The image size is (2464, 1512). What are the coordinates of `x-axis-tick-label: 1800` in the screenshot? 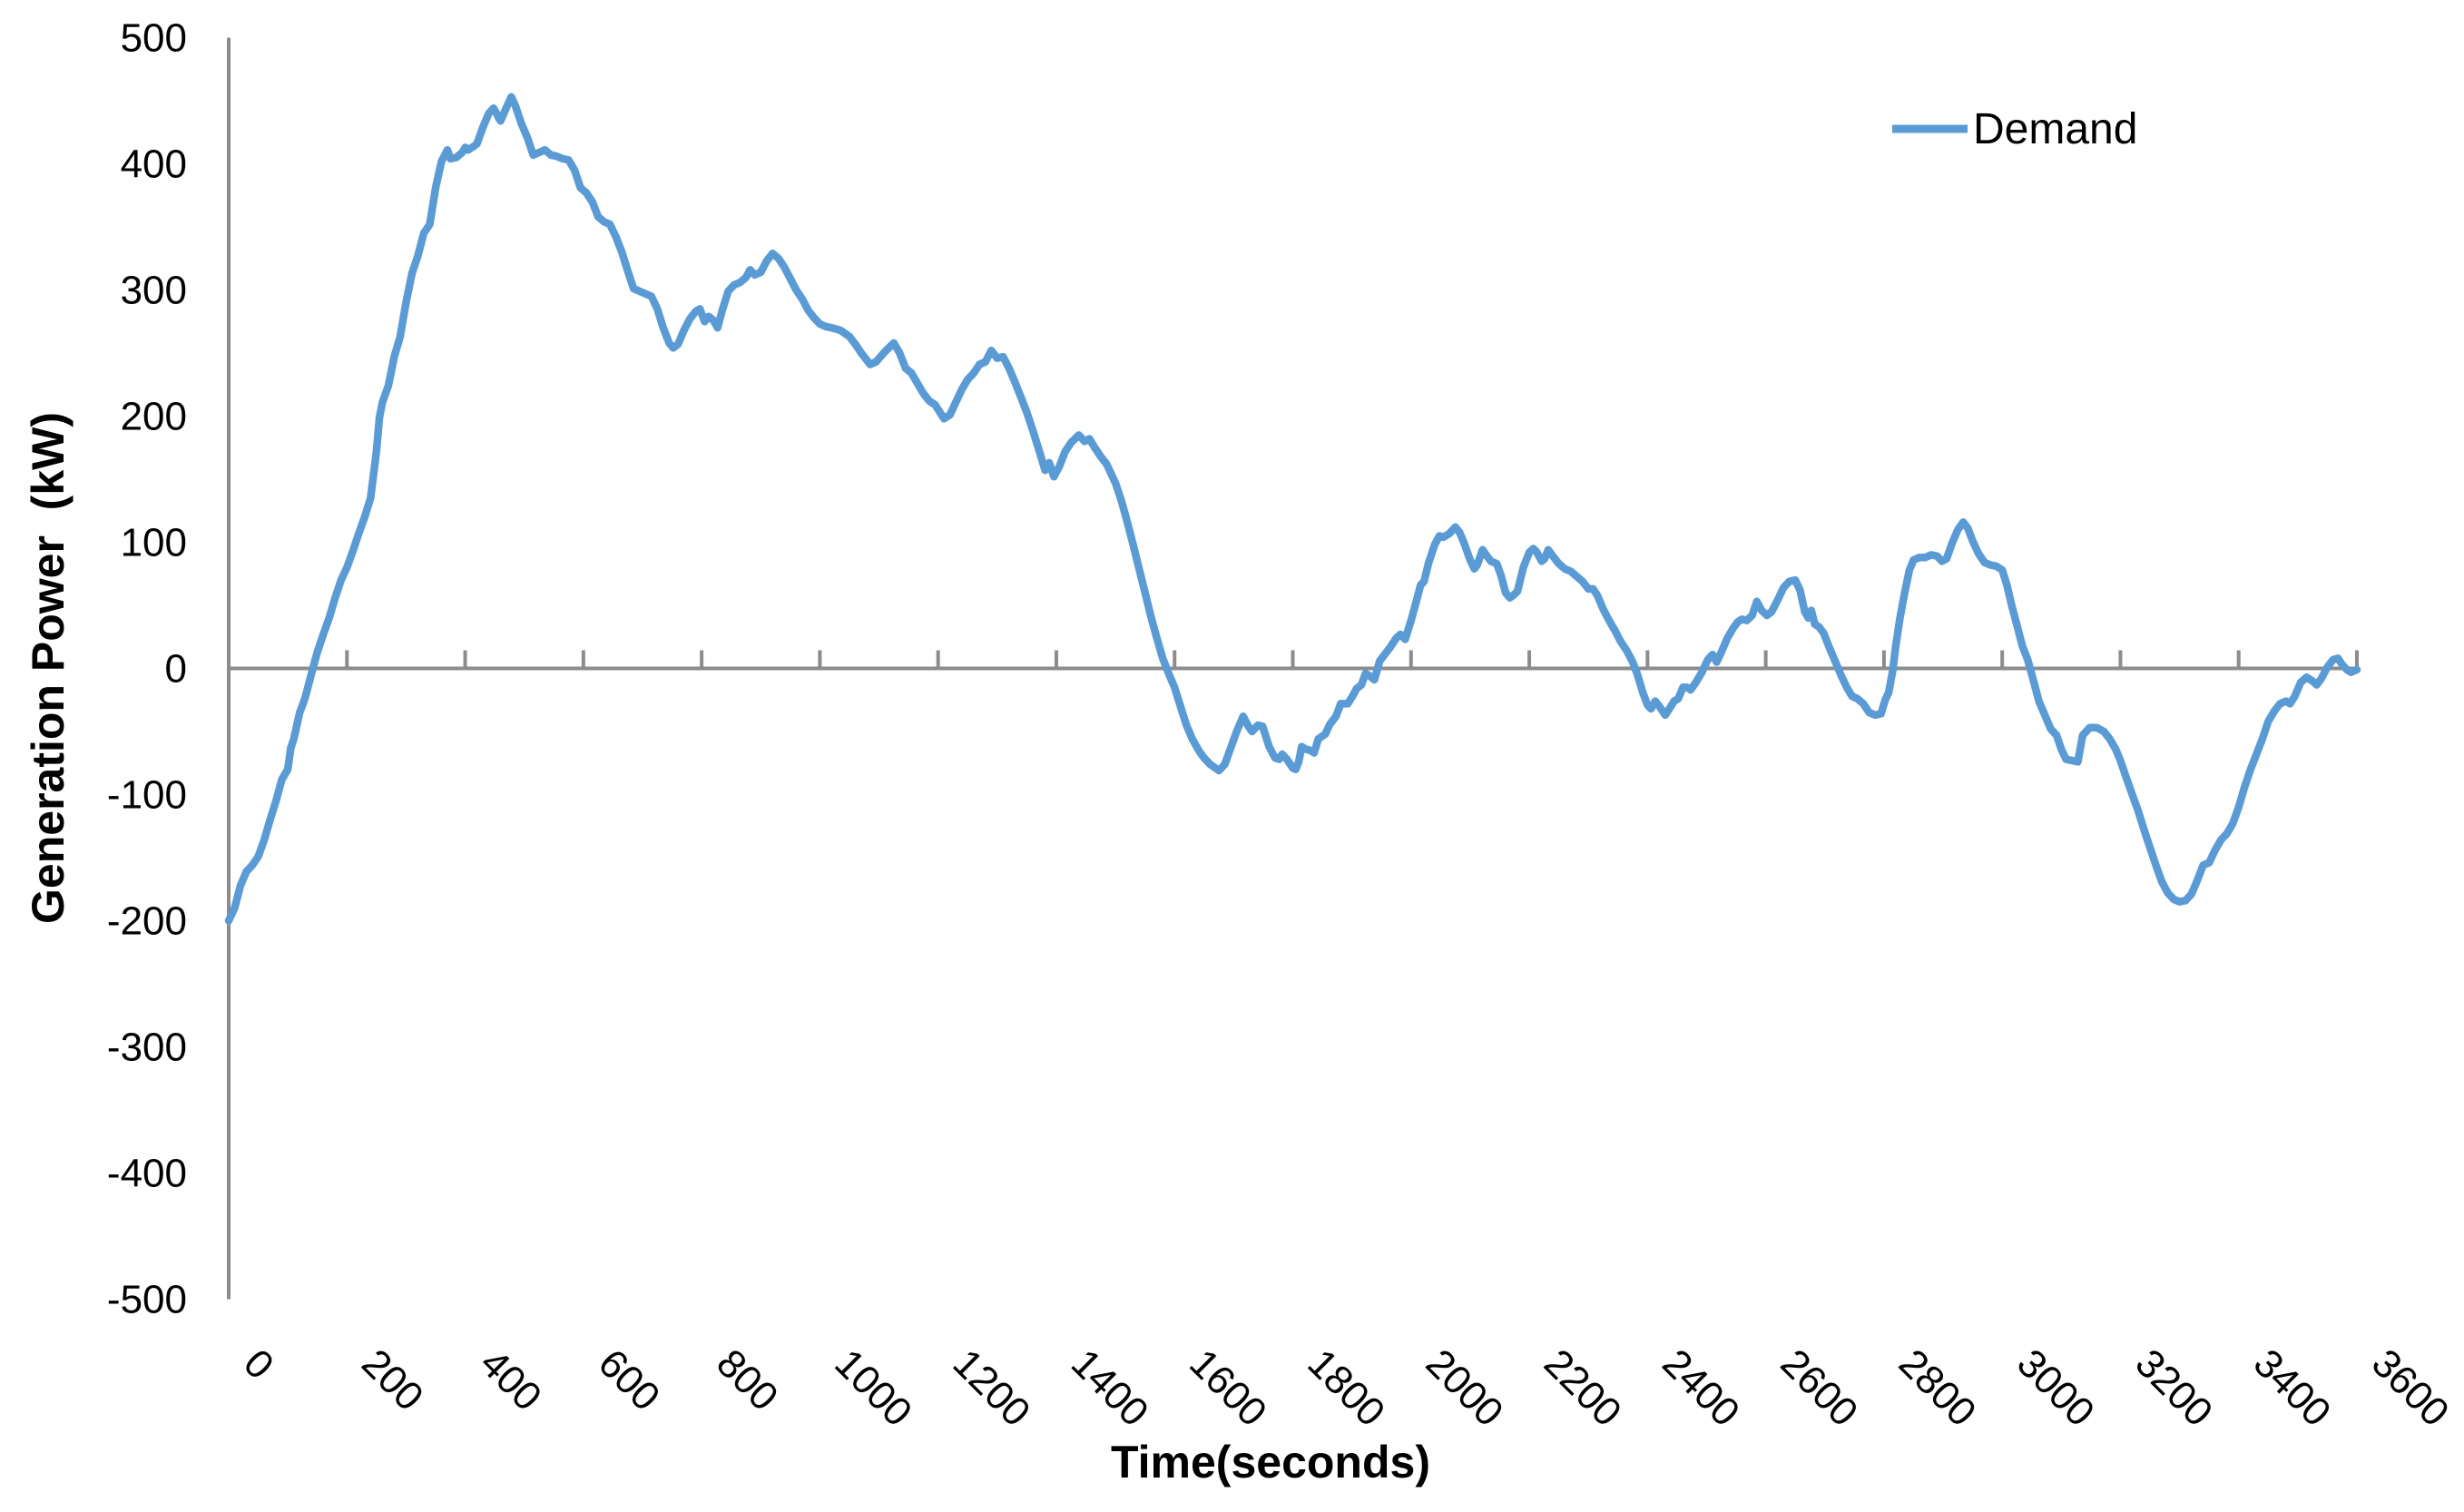 It's located at (1346, 1387).